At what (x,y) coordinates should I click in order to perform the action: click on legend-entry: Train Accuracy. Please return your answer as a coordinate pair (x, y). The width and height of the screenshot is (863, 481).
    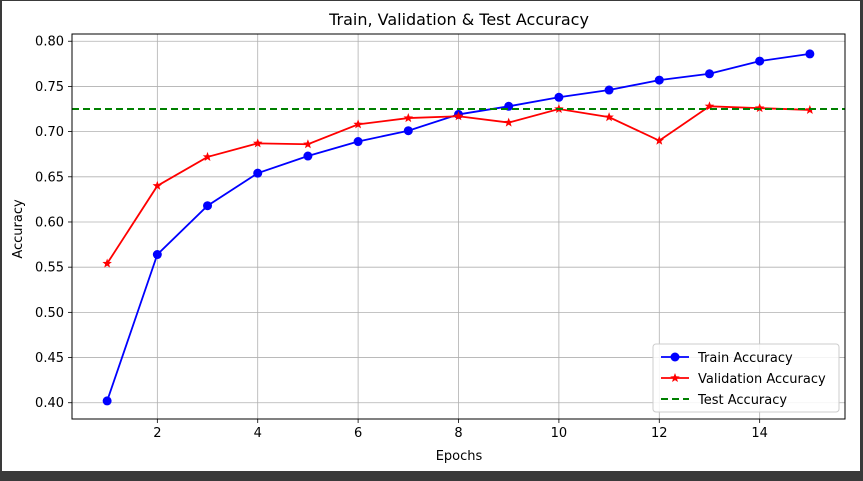
    Looking at the image, I should click on (727, 358).